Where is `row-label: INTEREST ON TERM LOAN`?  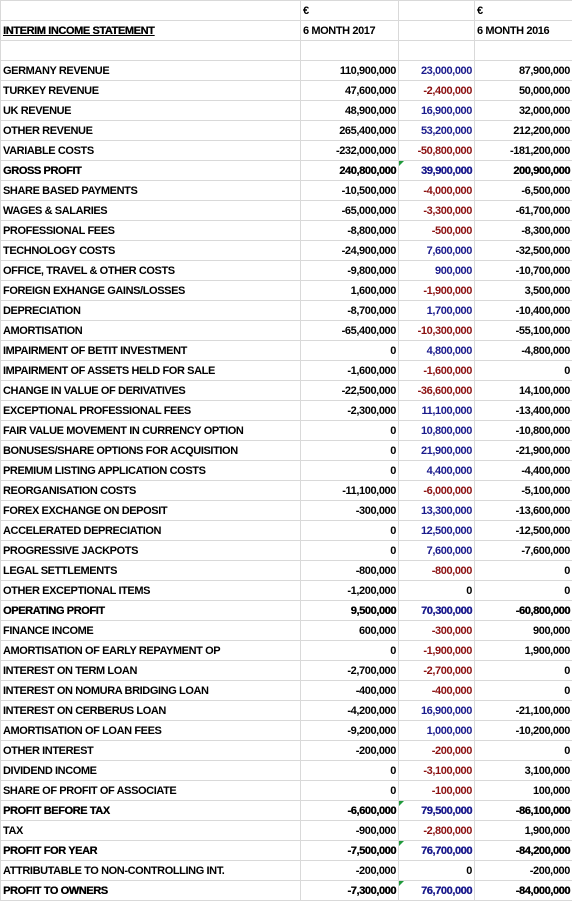
row-label: INTEREST ON TERM LOAN is located at coordinates (150, 670).